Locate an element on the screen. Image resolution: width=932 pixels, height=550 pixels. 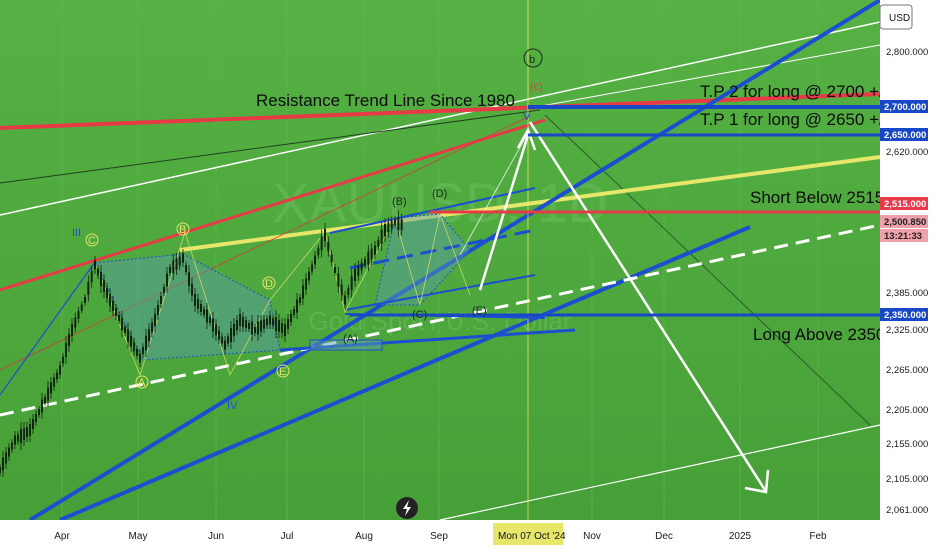
x-tick-8: 2025 is located at coordinates (740, 536).